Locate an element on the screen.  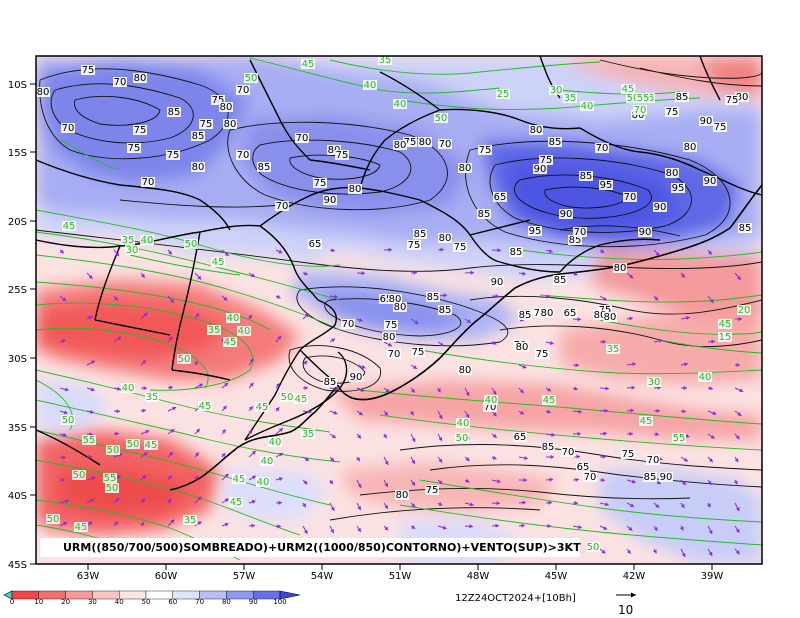
lat-label: 35S is located at coordinates (17, 428).